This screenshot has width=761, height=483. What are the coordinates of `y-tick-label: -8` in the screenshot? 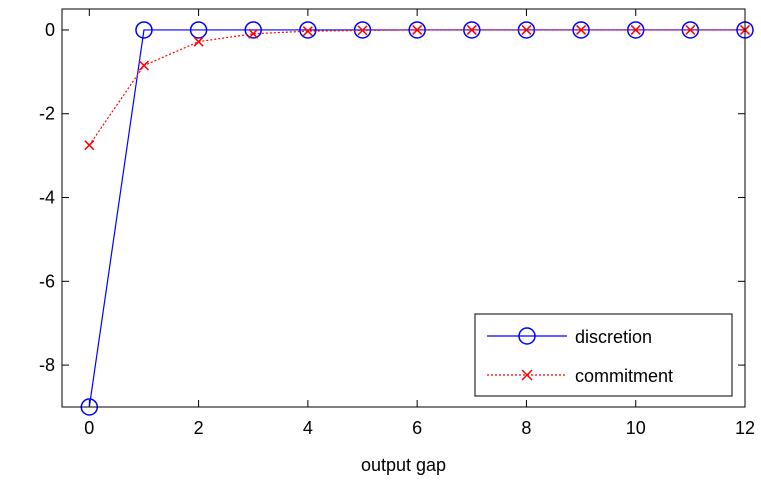 It's located at (47, 365).